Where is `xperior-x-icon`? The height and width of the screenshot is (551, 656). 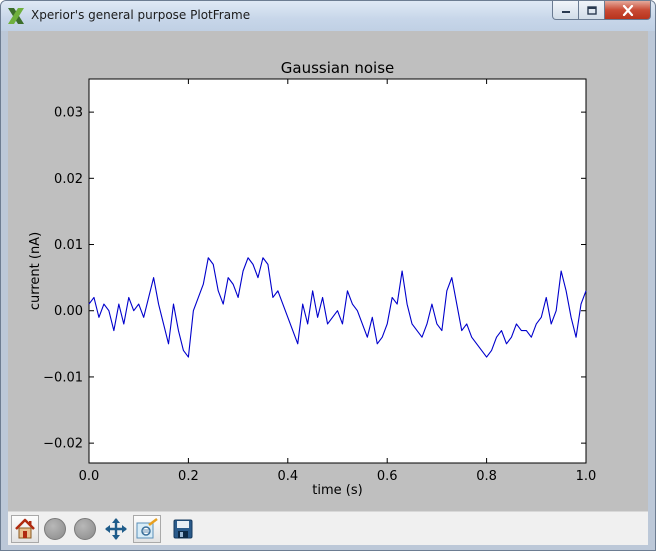 xperior-x-icon is located at coordinates (16, 16).